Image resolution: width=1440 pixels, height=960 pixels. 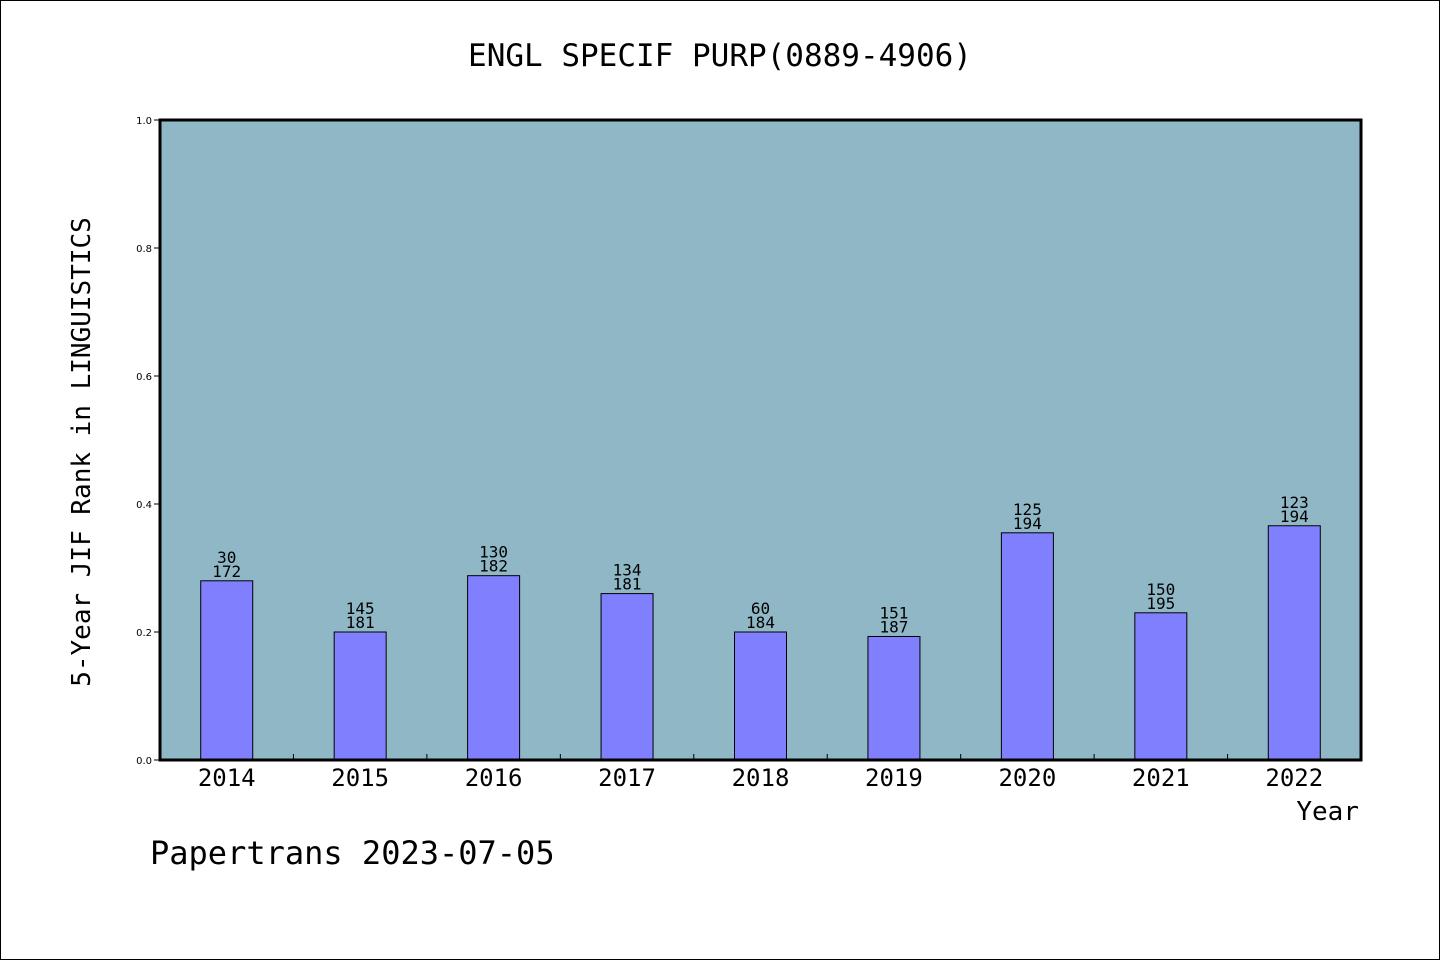 I want to click on x-axis-ticks: 2014 2015 2016 2017 2018 2019 2020 2021 2022, so click(x=760, y=773).